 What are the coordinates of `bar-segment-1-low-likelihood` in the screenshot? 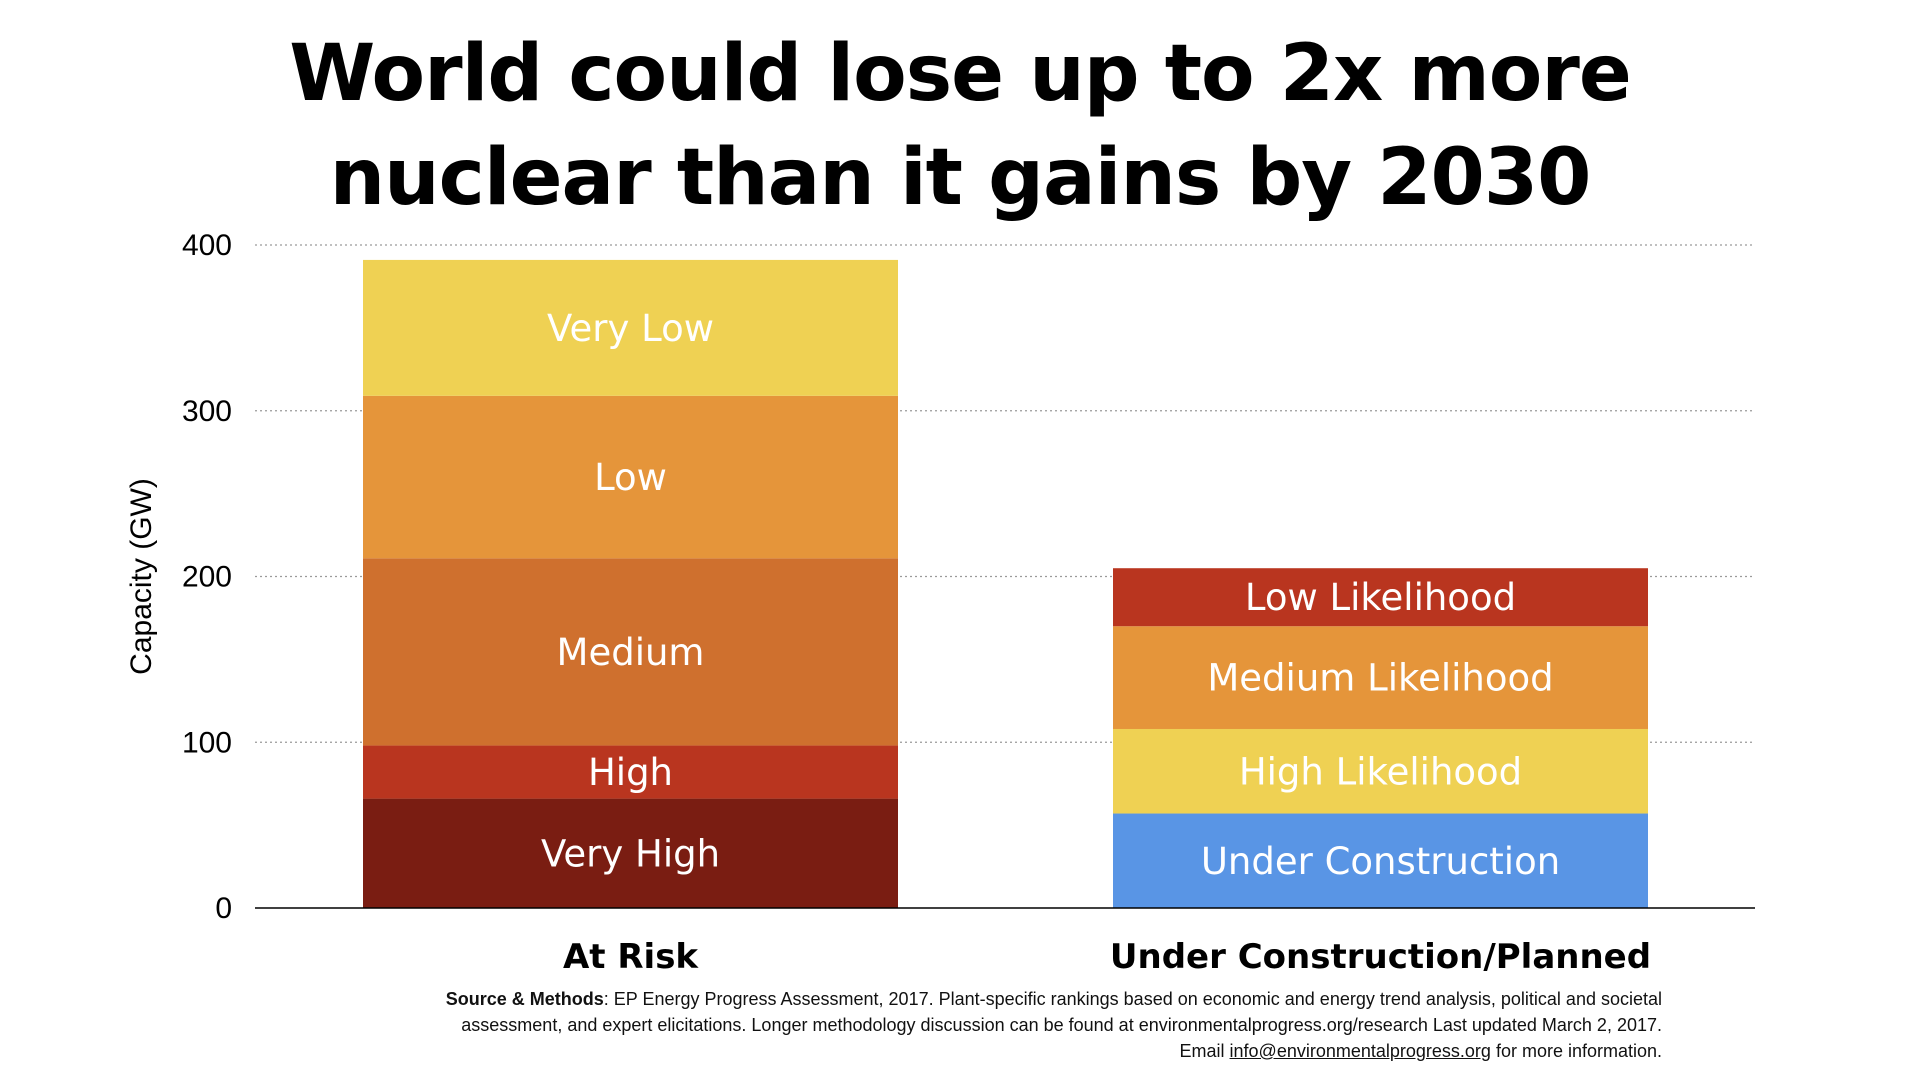 It's located at (1380, 597).